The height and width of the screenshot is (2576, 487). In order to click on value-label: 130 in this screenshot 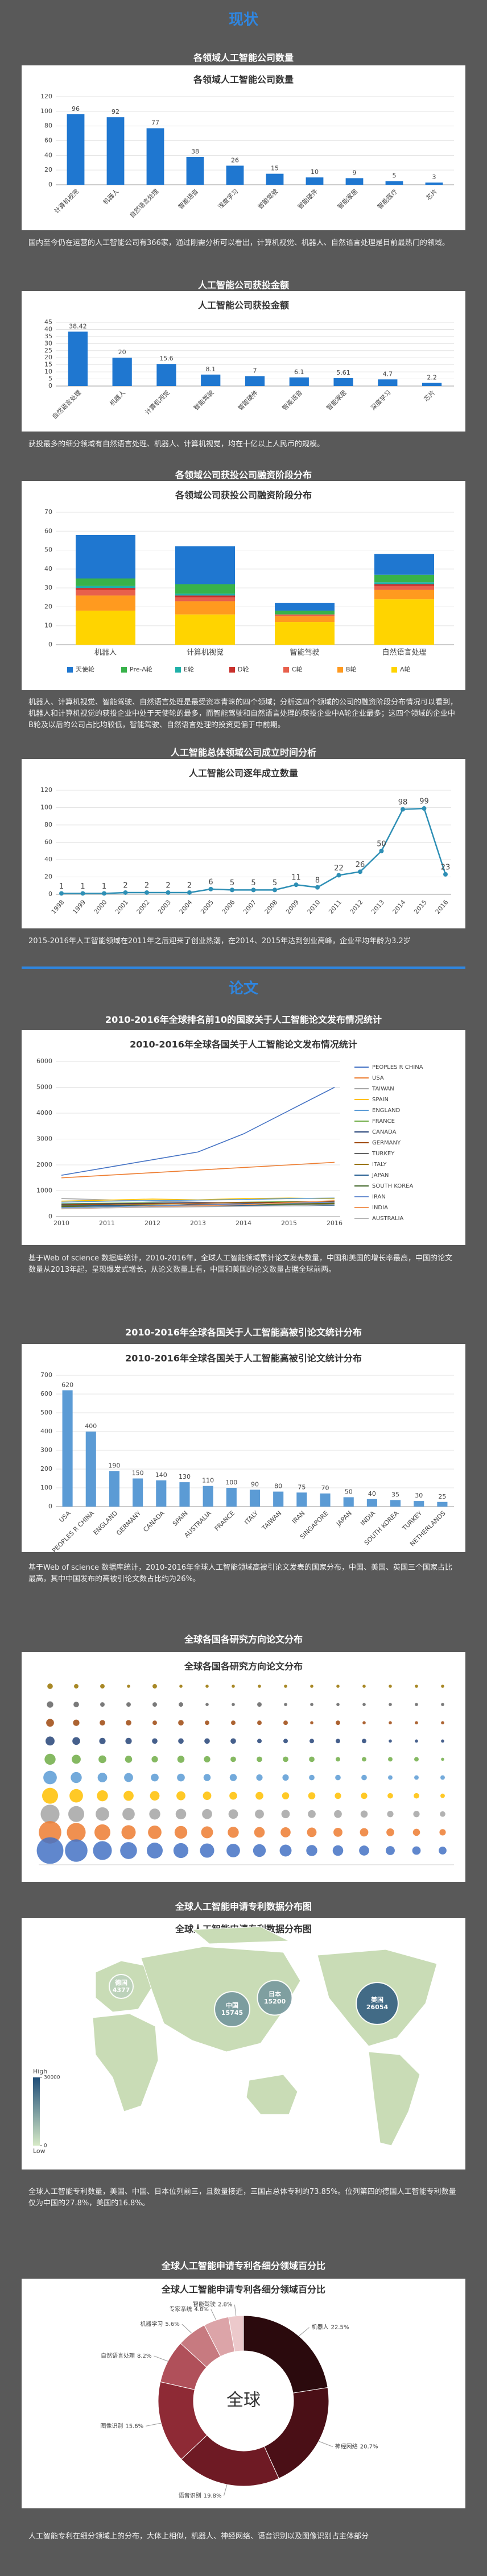, I will do `click(185, 1477)`.